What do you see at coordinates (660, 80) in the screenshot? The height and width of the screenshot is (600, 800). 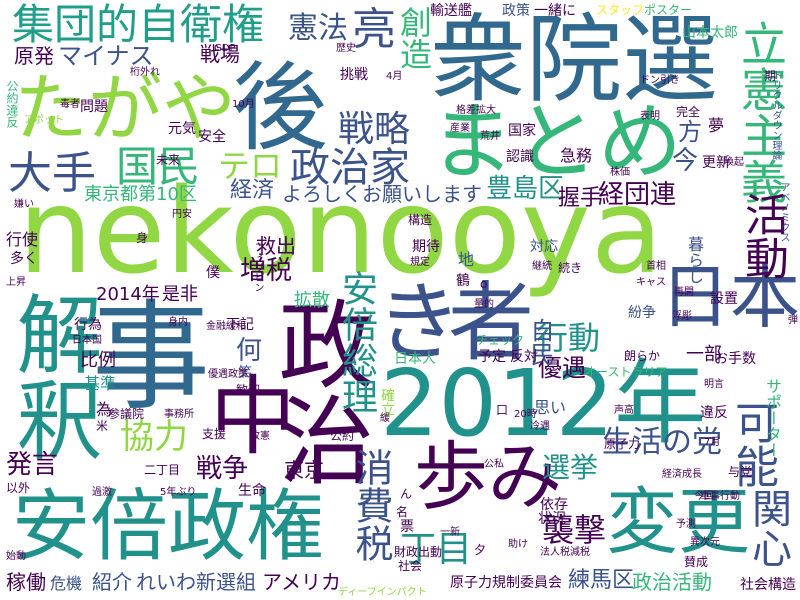 I see `word-donbiki: ドン引き` at bounding box center [660, 80].